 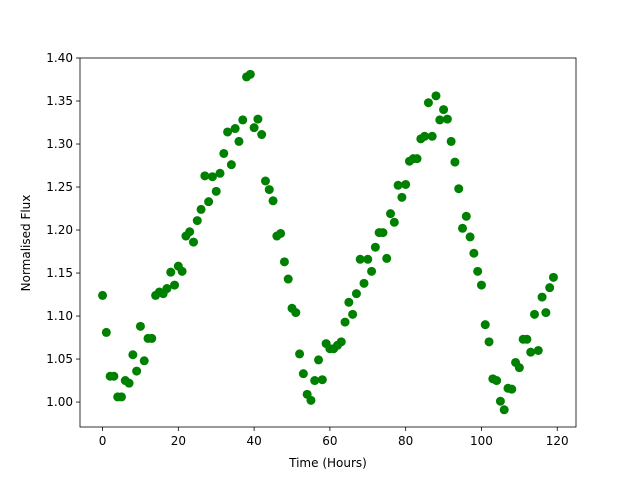 I want to click on y-tick-label: 1.20, so click(x=59, y=230).